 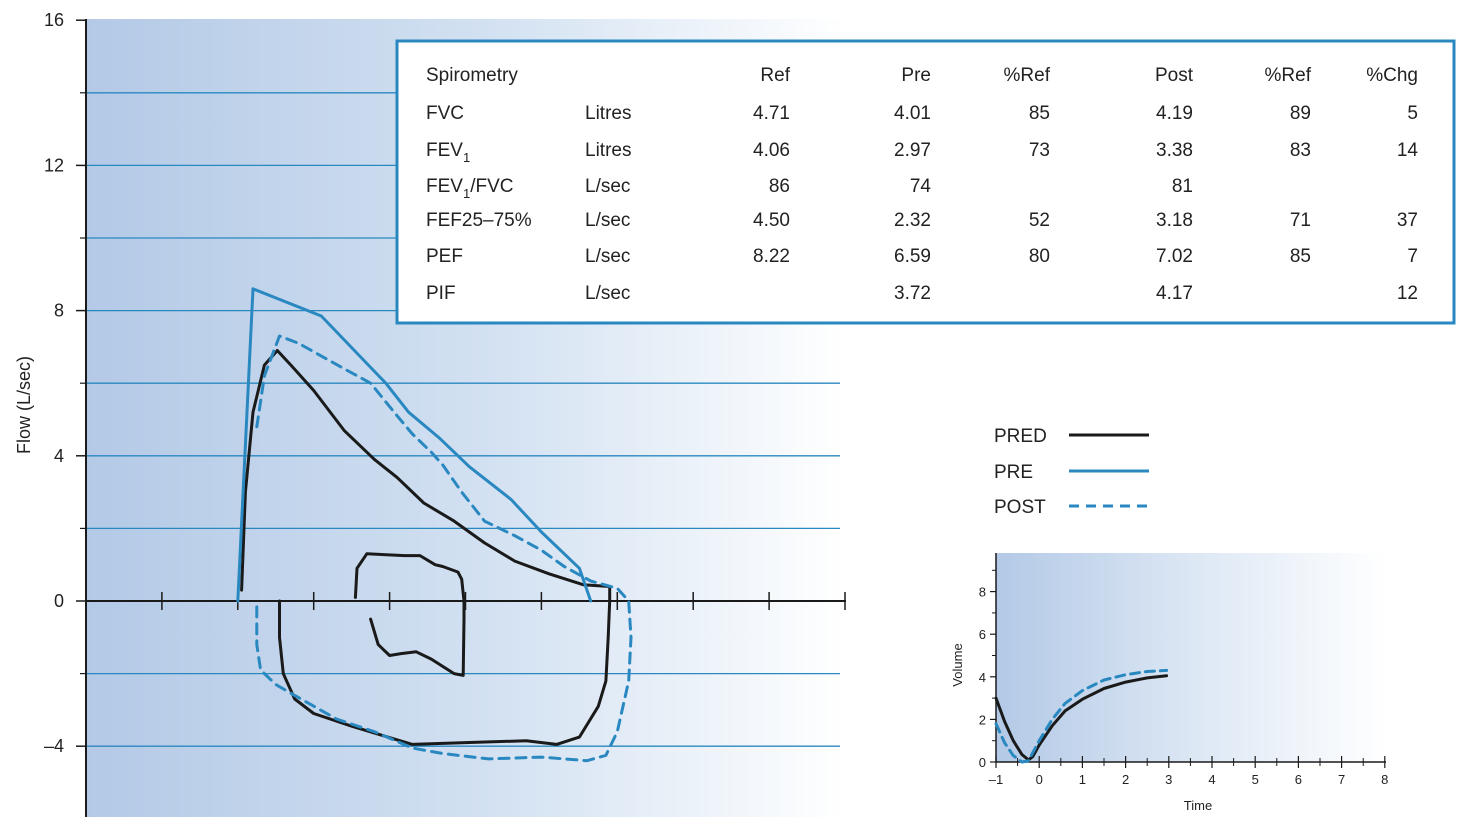 What do you see at coordinates (414, 445) in the screenshot?
I see `series-pre-line` at bounding box center [414, 445].